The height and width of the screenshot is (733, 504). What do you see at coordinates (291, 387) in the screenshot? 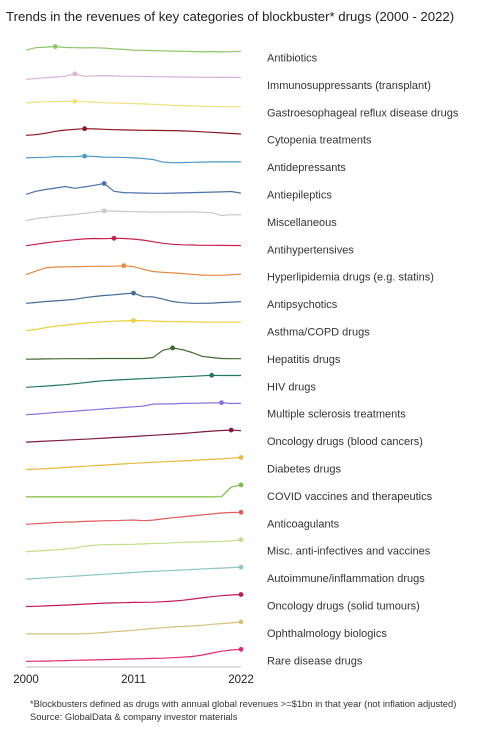
I see `series-hiv-drugs-label: HIV drugs` at bounding box center [291, 387].